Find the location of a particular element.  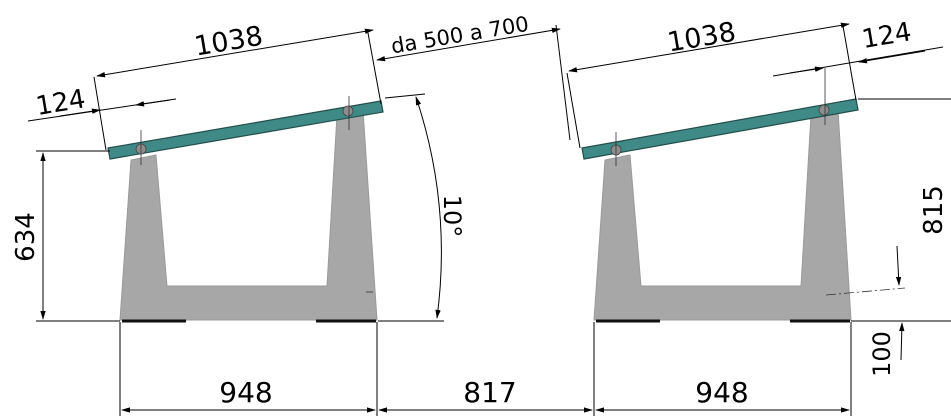

label-left-panel-length: 1038 is located at coordinates (228, 42).